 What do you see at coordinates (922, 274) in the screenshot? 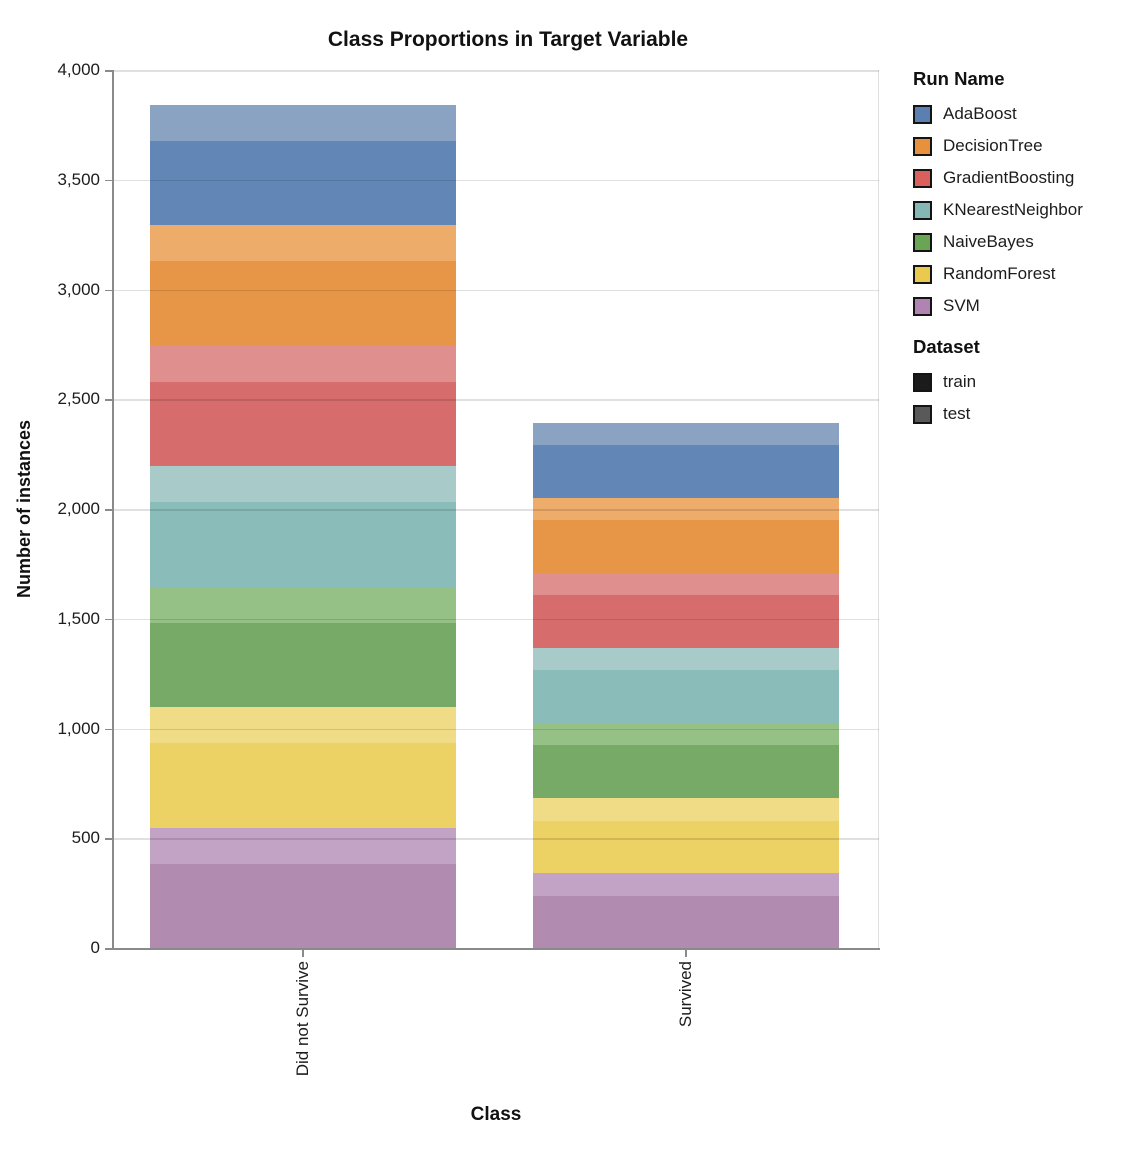
I see `legend-swatch-randomforest` at bounding box center [922, 274].